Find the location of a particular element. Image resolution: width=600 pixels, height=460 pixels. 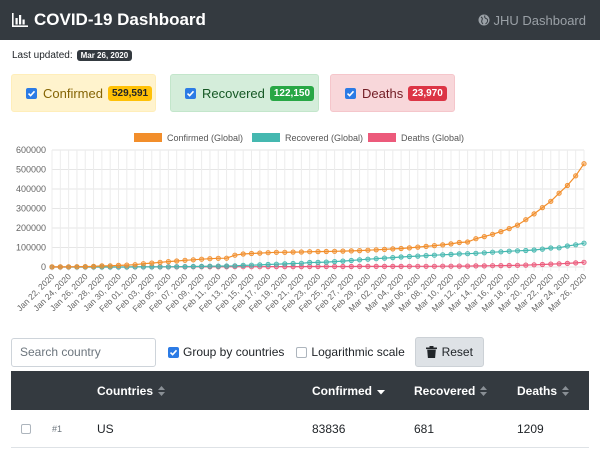

confirmed-column-header: Confirmed is located at coordinates (348, 390).